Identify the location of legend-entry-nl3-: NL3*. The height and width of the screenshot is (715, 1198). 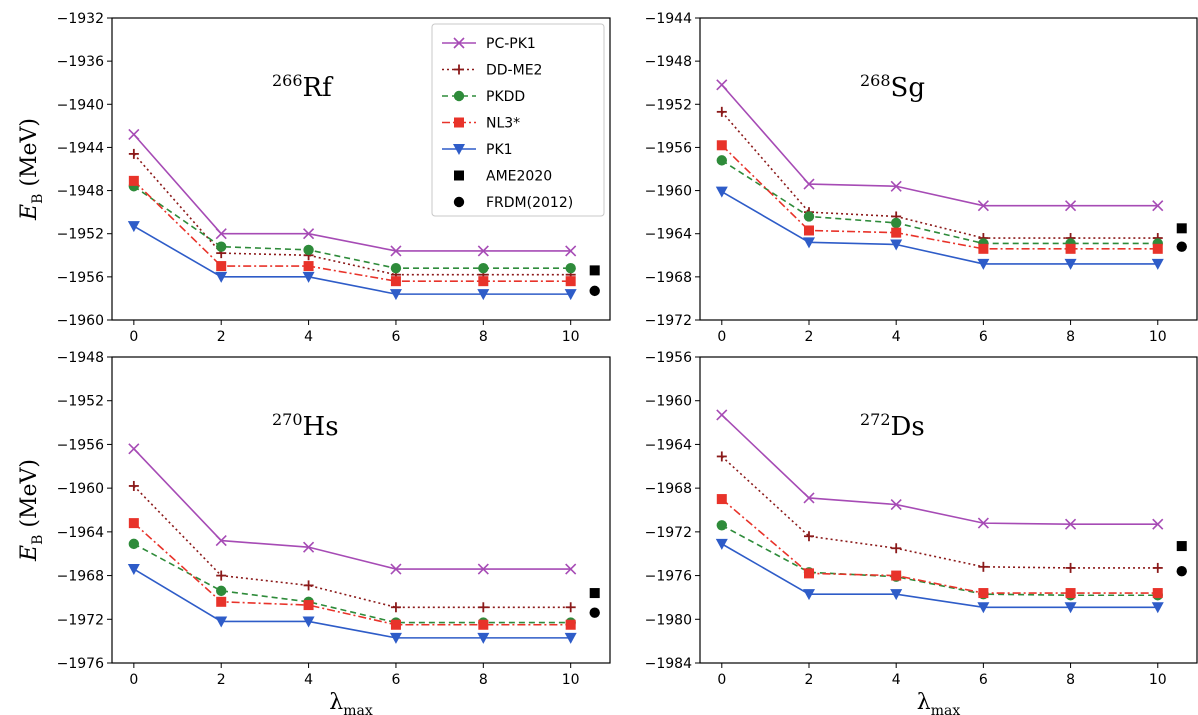
(481, 124).